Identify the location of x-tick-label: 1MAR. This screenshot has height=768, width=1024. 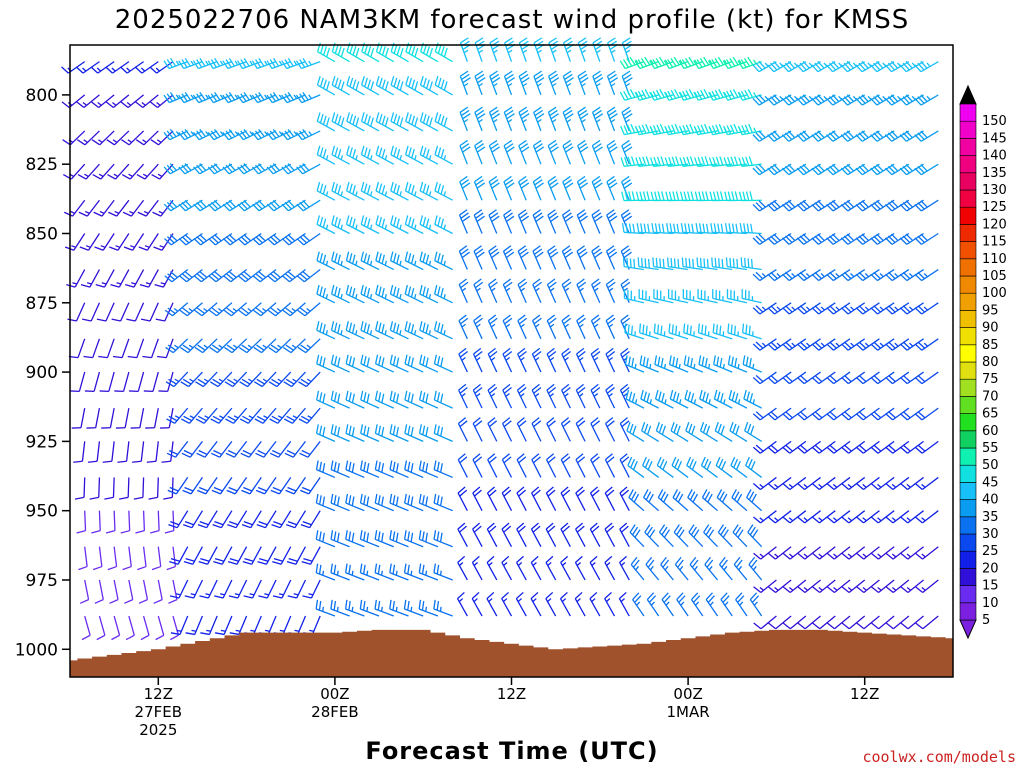
(688, 712).